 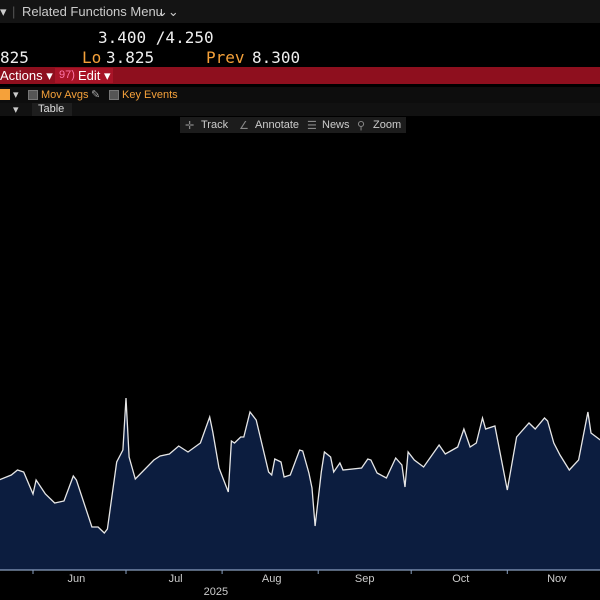 I want to click on color-swatch, so click(x=5, y=94).